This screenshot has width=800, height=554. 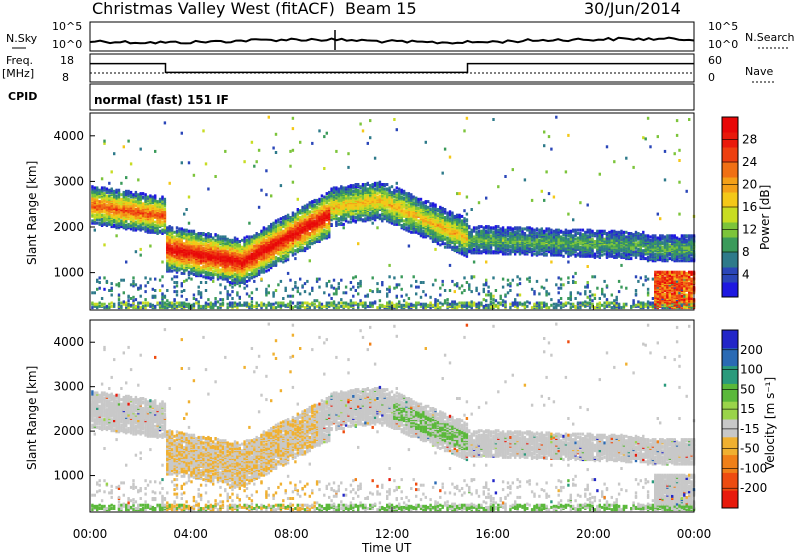 I want to click on freq-tick-low: 8, so click(x=65, y=77).